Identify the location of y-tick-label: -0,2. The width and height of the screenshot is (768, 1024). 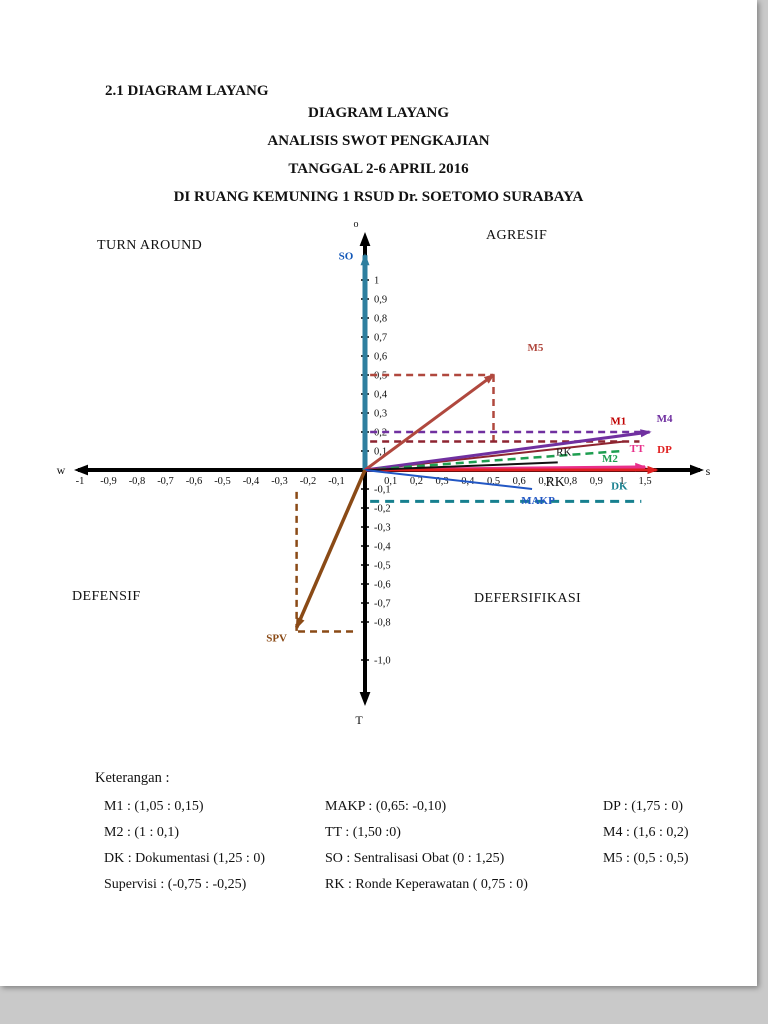
(382, 509).